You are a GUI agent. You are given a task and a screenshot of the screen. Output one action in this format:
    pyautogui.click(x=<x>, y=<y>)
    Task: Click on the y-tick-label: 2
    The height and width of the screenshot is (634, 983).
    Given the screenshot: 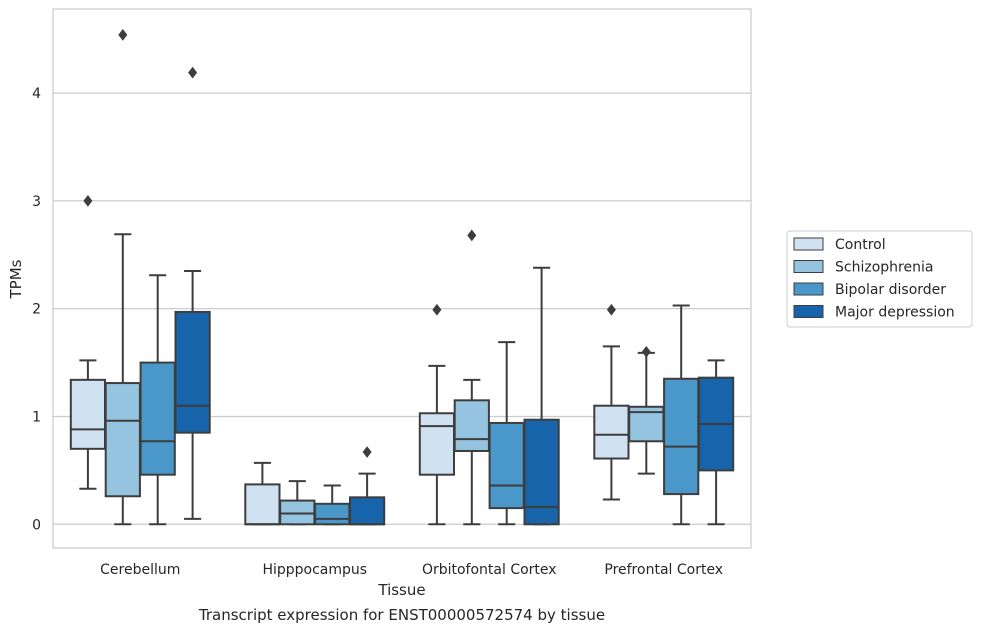 What is the action you would take?
    pyautogui.click(x=36, y=310)
    